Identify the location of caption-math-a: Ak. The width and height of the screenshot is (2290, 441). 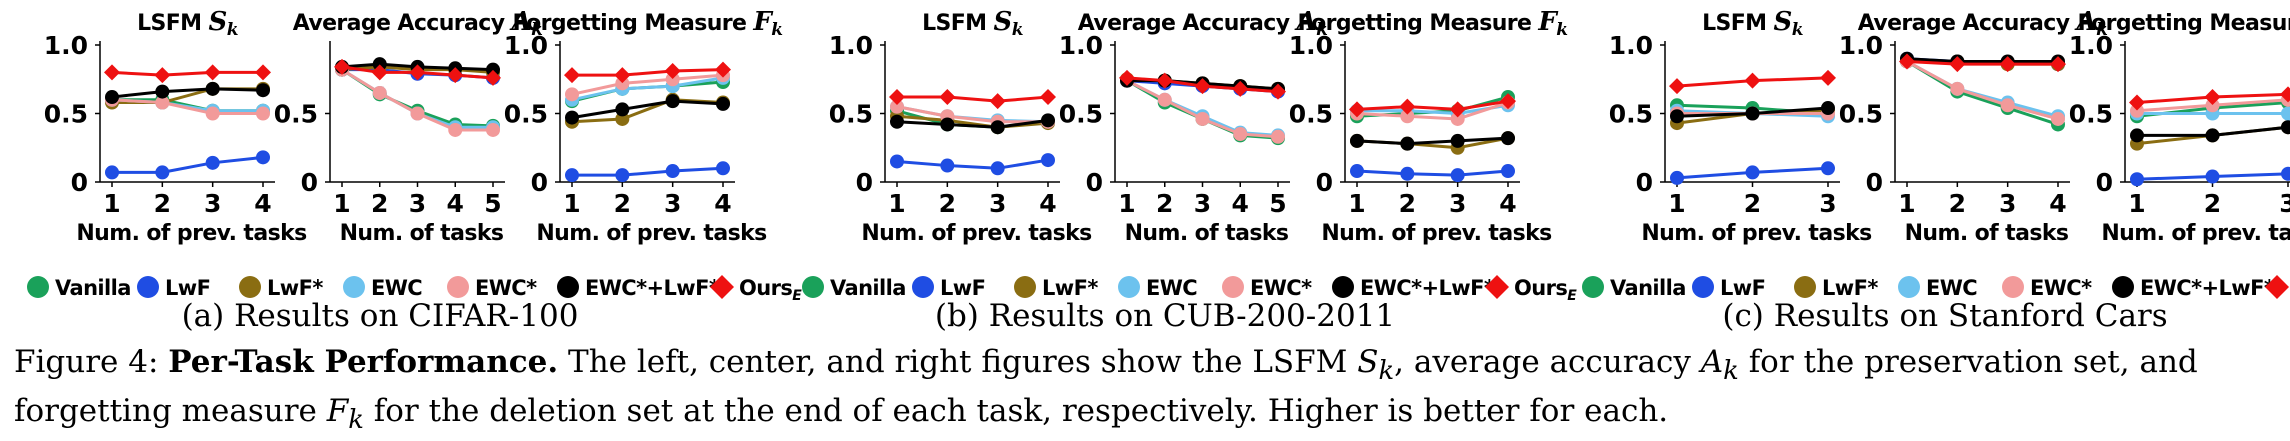
(1719, 365).